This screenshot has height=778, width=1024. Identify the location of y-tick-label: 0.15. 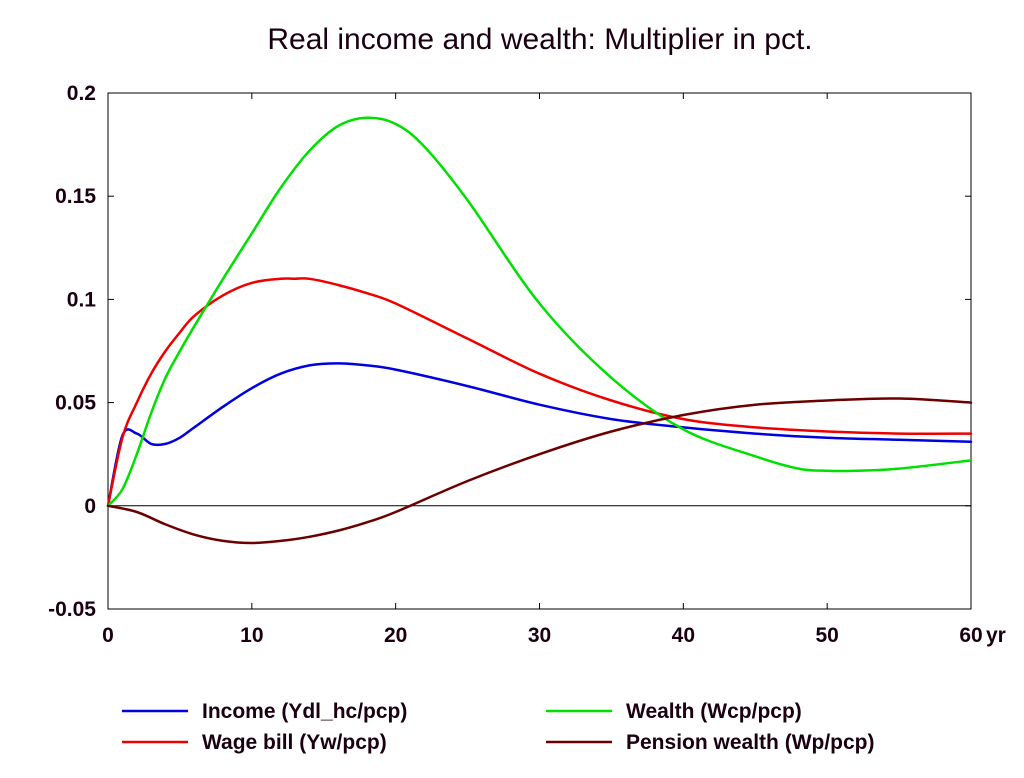
(75, 196).